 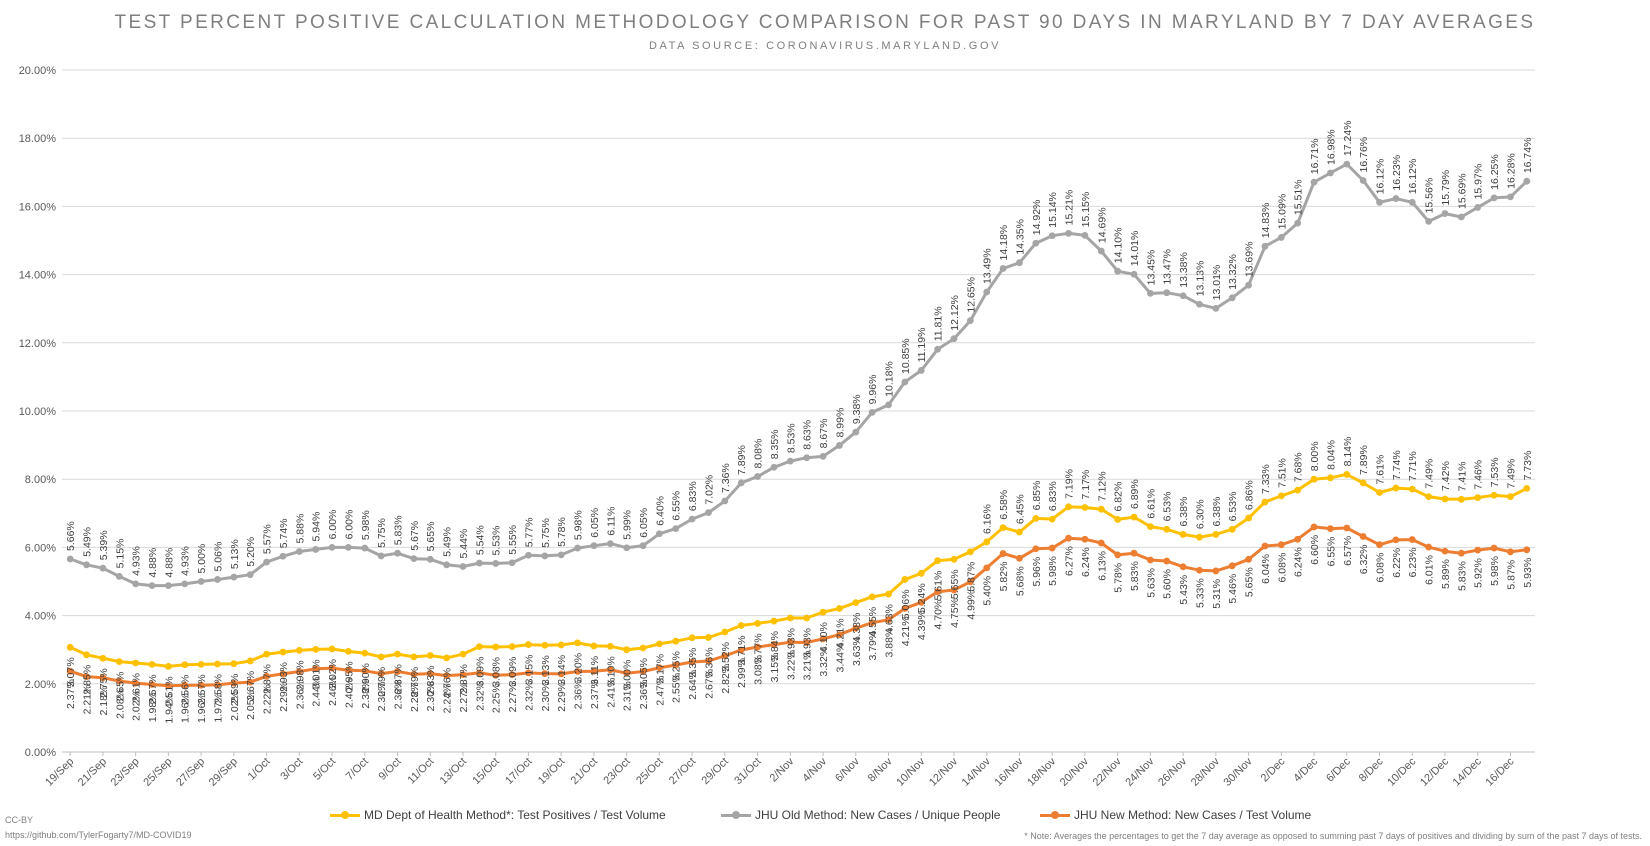 I want to click on data-label: 6.82%, so click(x=1119, y=497).